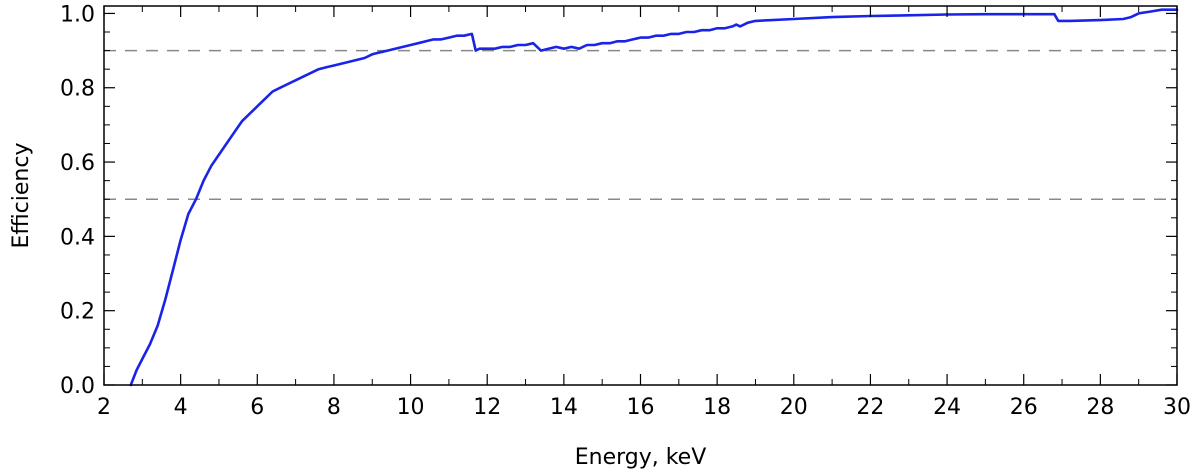 This screenshot has width=1200, height=476. Describe the element at coordinates (641, 407) in the screenshot. I see `x-tick-label: 16` at that location.